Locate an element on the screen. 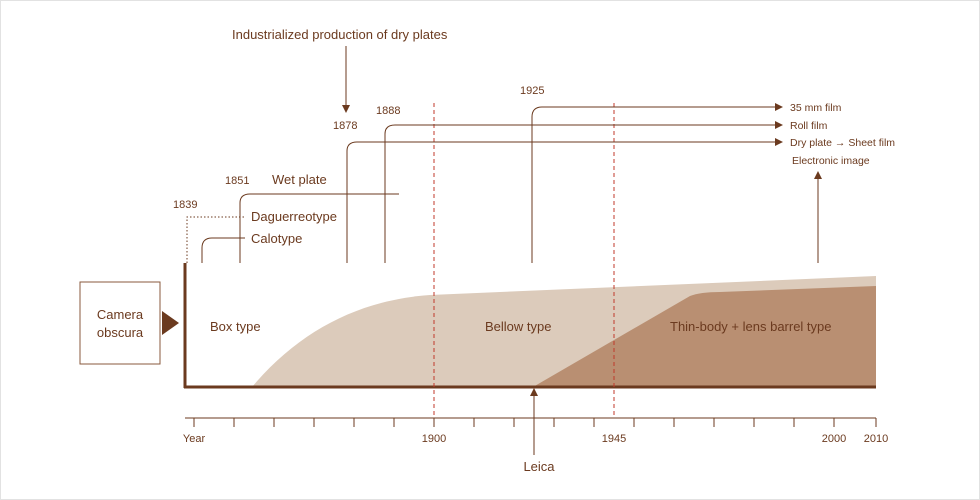 The width and height of the screenshot is (980, 500). axis-tick-2010: 2010 is located at coordinates (876, 439).